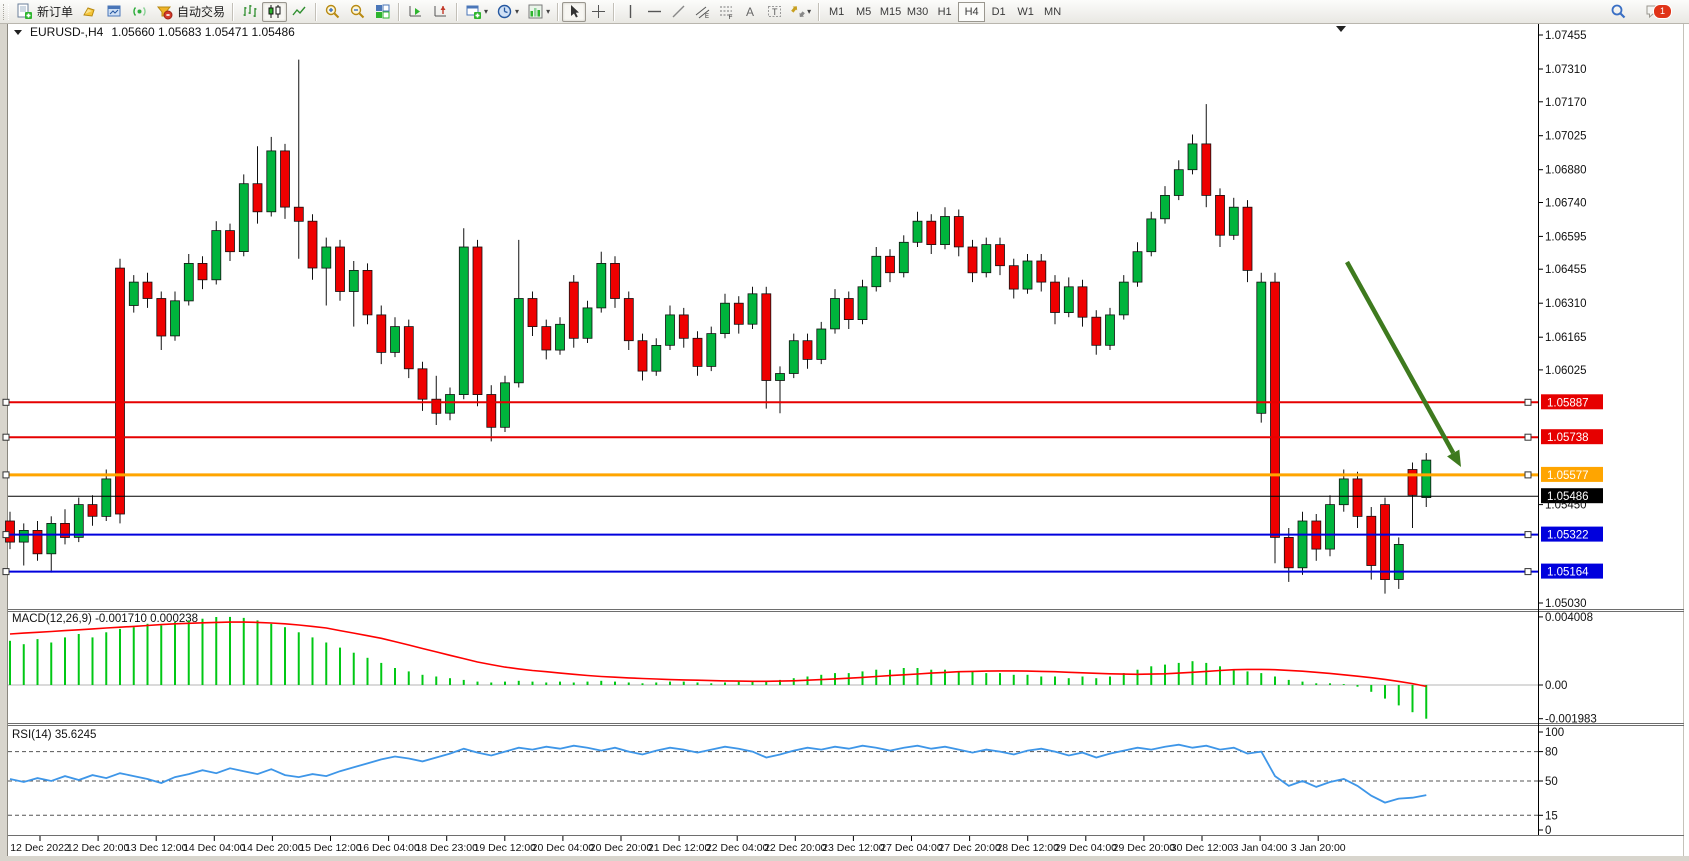  Describe the element at coordinates (517, 11) in the screenshot. I see `dropdown-caret: ▾` at that location.